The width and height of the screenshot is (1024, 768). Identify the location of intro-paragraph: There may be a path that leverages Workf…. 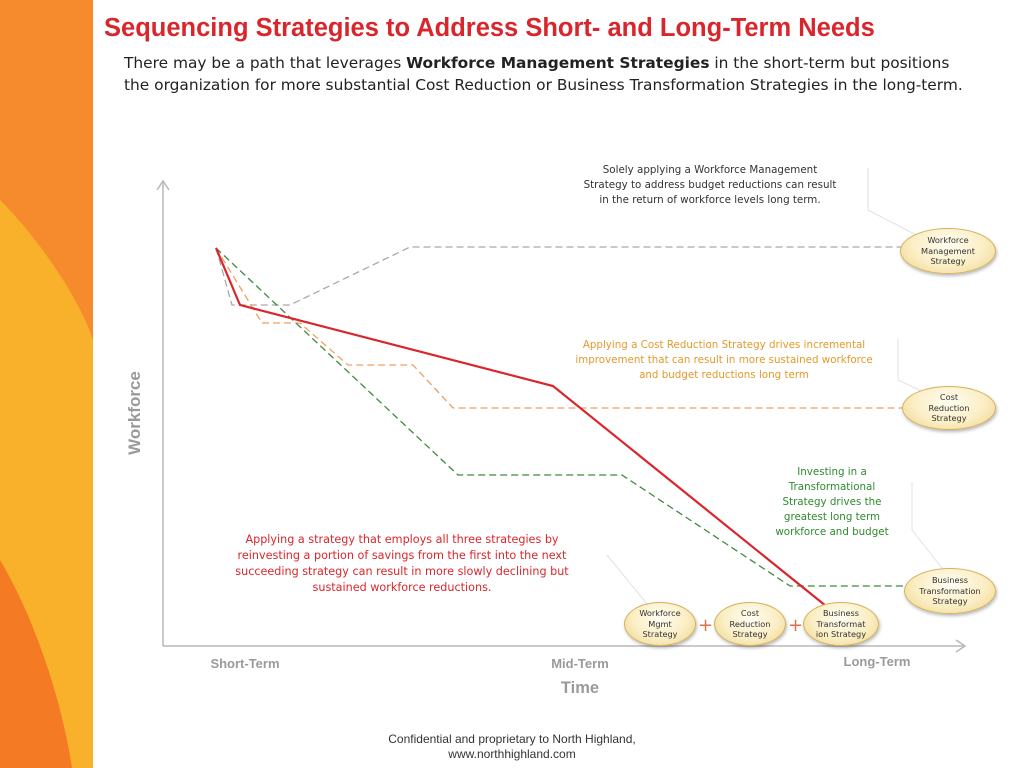
(544, 74).